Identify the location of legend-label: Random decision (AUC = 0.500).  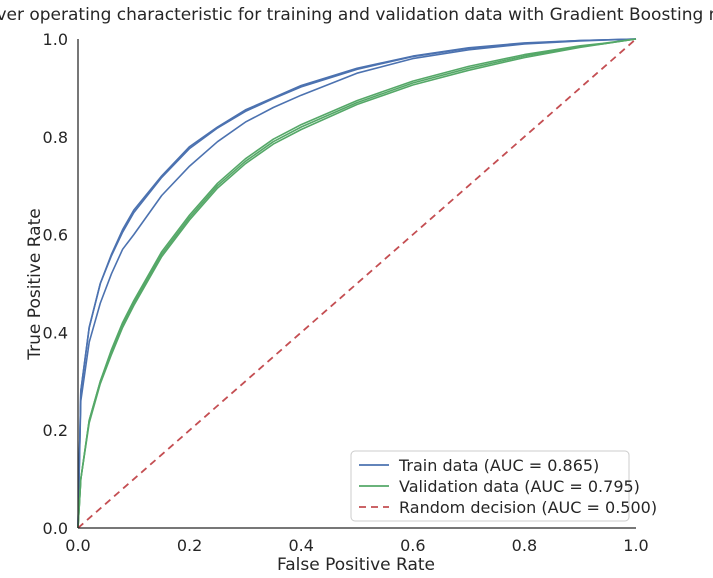
(528, 507).